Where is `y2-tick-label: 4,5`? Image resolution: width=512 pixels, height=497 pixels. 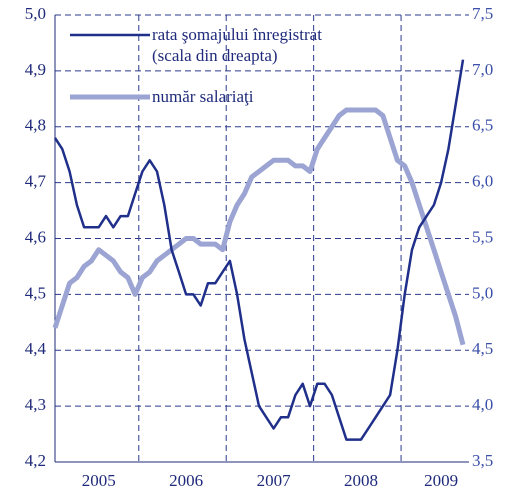 y2-tick-label: 4,5 is located at coordinates (482, 348).